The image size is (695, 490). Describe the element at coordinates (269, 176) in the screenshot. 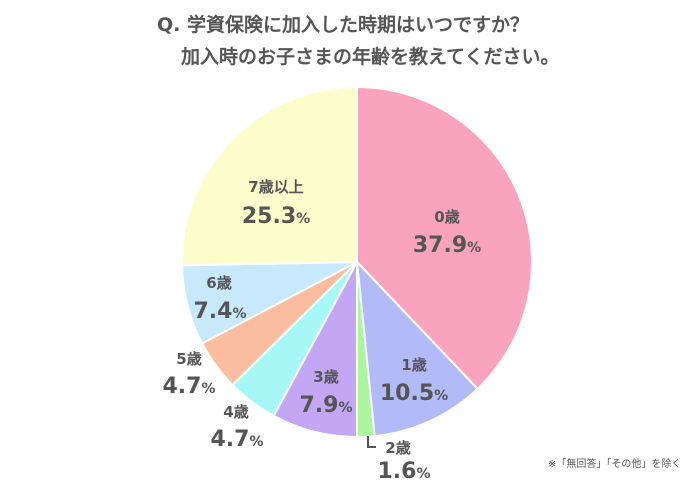

I see `pie-slice-7-plus-years` at that location.